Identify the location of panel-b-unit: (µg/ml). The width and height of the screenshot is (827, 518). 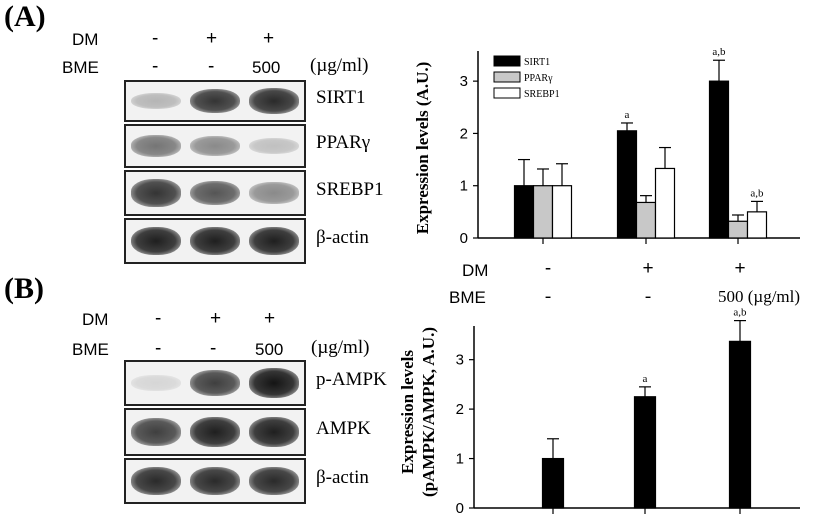
(340, 347).